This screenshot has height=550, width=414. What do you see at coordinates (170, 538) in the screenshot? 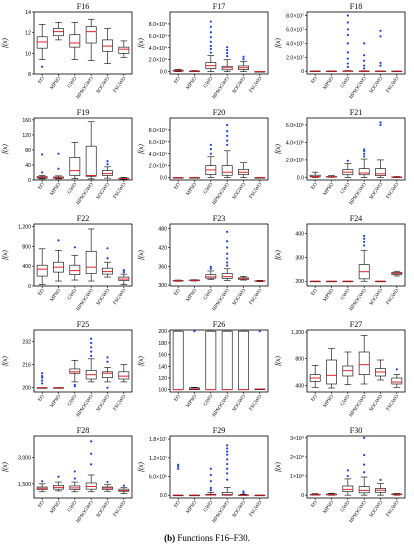
I see `caption-label: (b)` at bounding box center [170, 538].